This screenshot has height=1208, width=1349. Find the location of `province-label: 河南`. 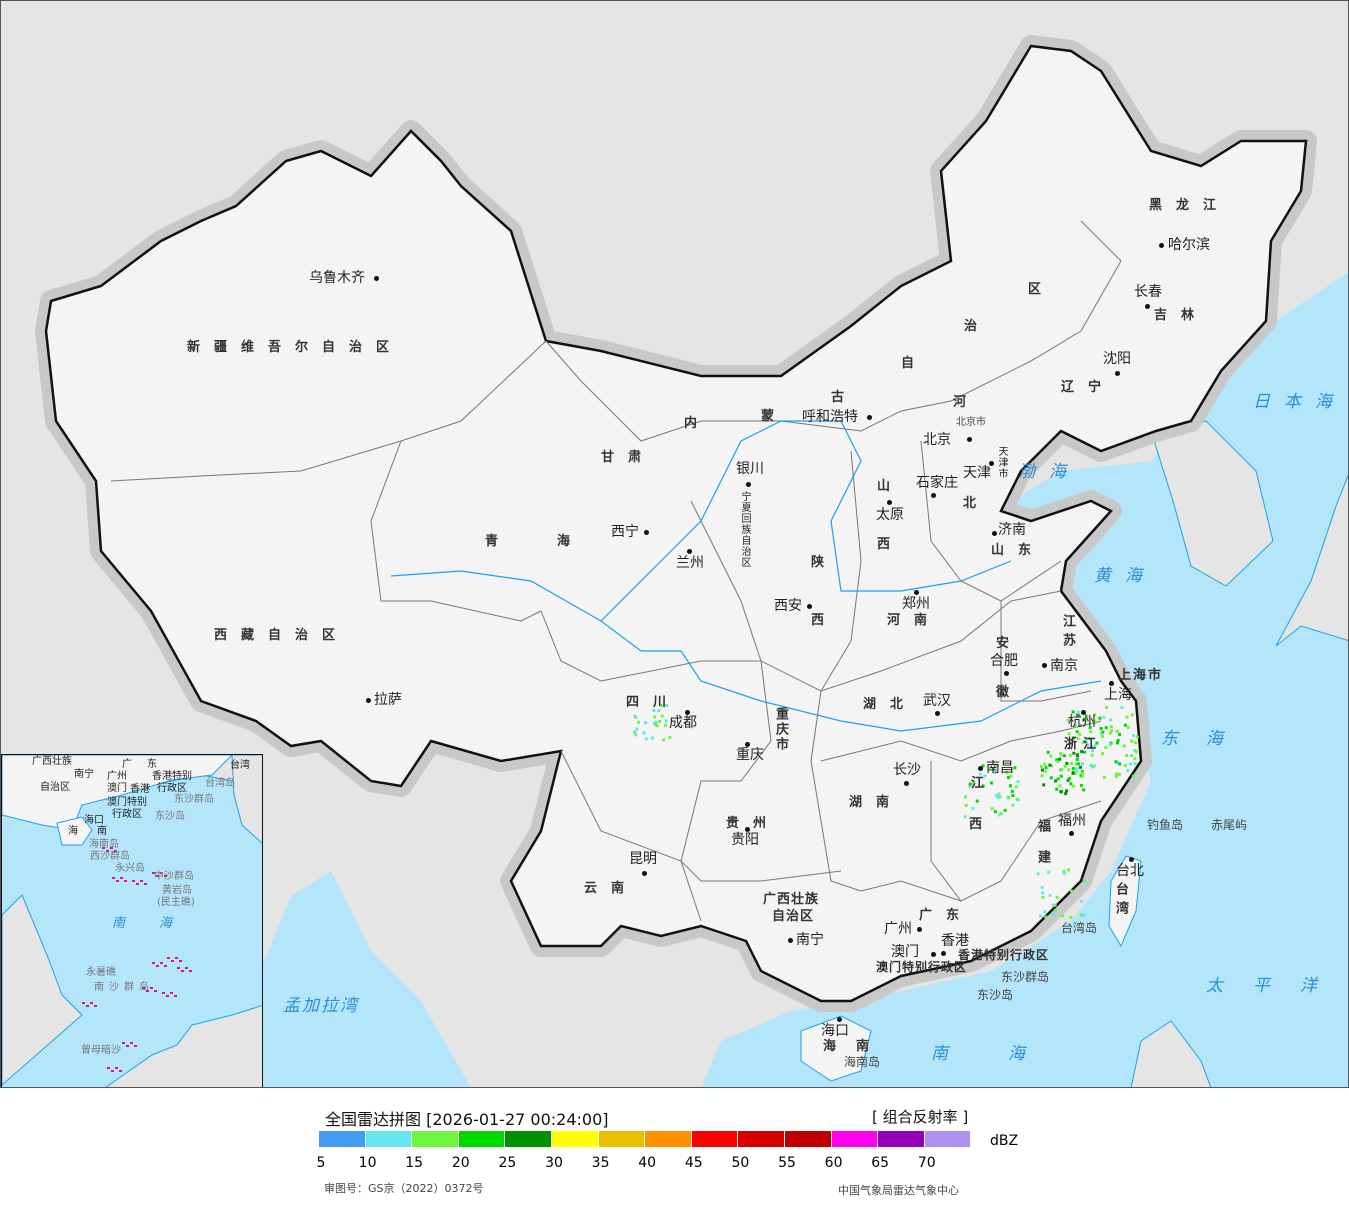

province-label: 河南 is located at coordinates (914, 620).